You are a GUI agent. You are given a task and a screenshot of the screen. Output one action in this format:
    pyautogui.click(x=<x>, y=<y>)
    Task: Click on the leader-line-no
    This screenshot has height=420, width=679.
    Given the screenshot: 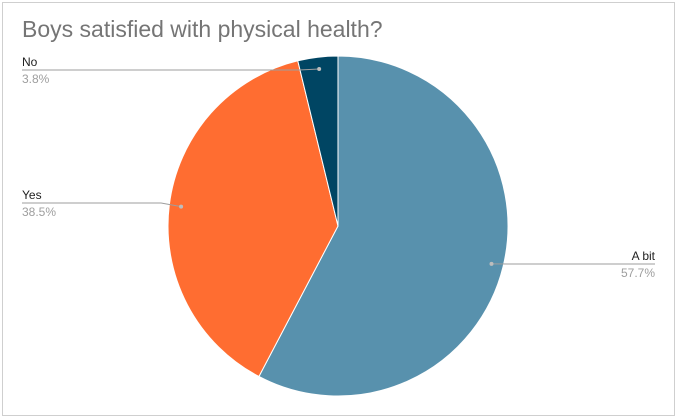 What is the action you would take?
    pyautogui.click(x=171, y=69)
    